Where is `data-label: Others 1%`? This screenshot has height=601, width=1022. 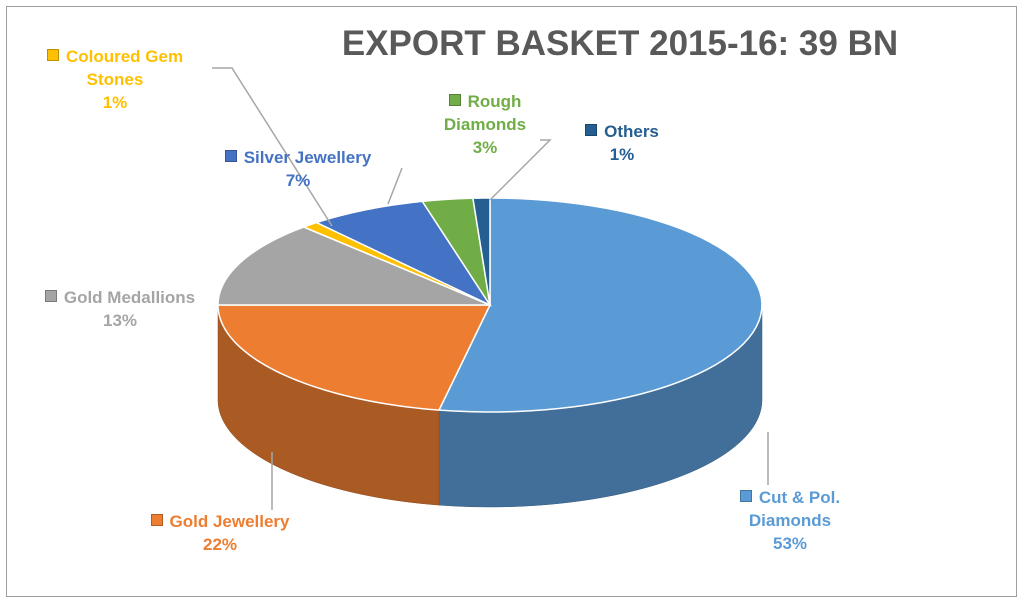 data-label: Others 1% is located at coordinates (622, 143).